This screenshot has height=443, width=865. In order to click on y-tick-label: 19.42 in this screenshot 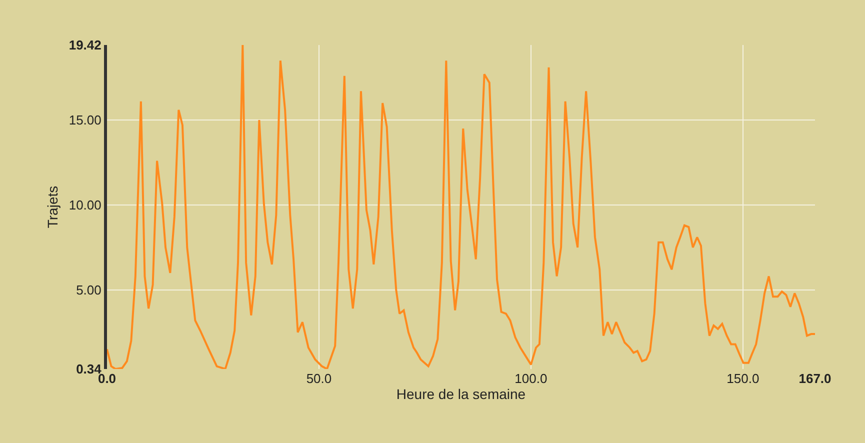, I will do `click(85, 45)`.